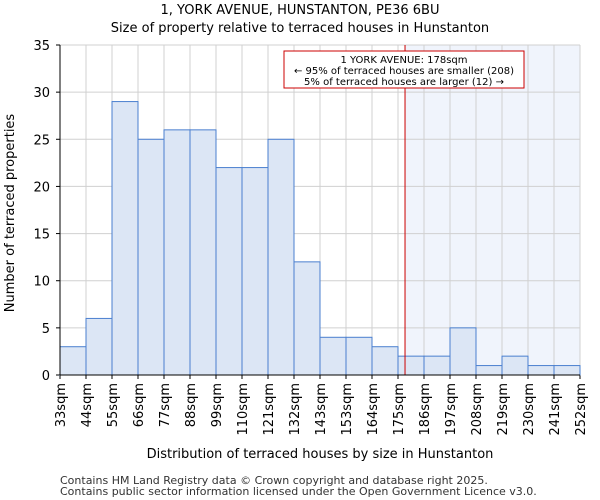 This screenshot has height=500, width=600. Describe the element at coordinates (555, 409) in the screenshot. I see `x-tick-label: 241sqm` at that location.